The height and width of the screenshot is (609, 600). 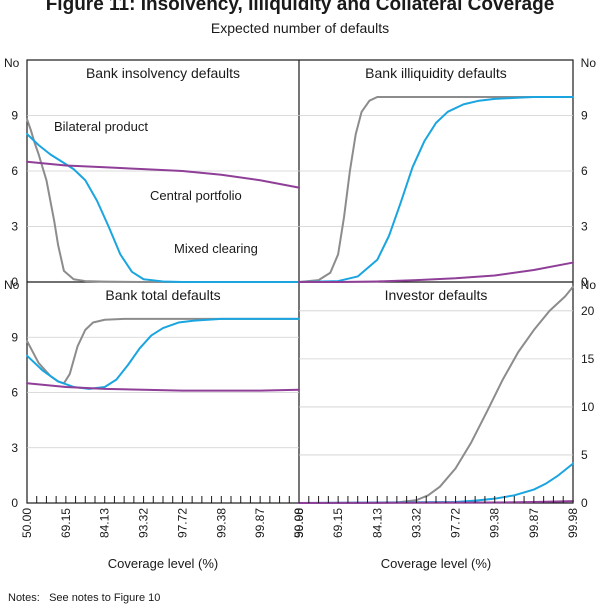 I want to click on panel-title: Investor defaults, so click(x=436, y=295).